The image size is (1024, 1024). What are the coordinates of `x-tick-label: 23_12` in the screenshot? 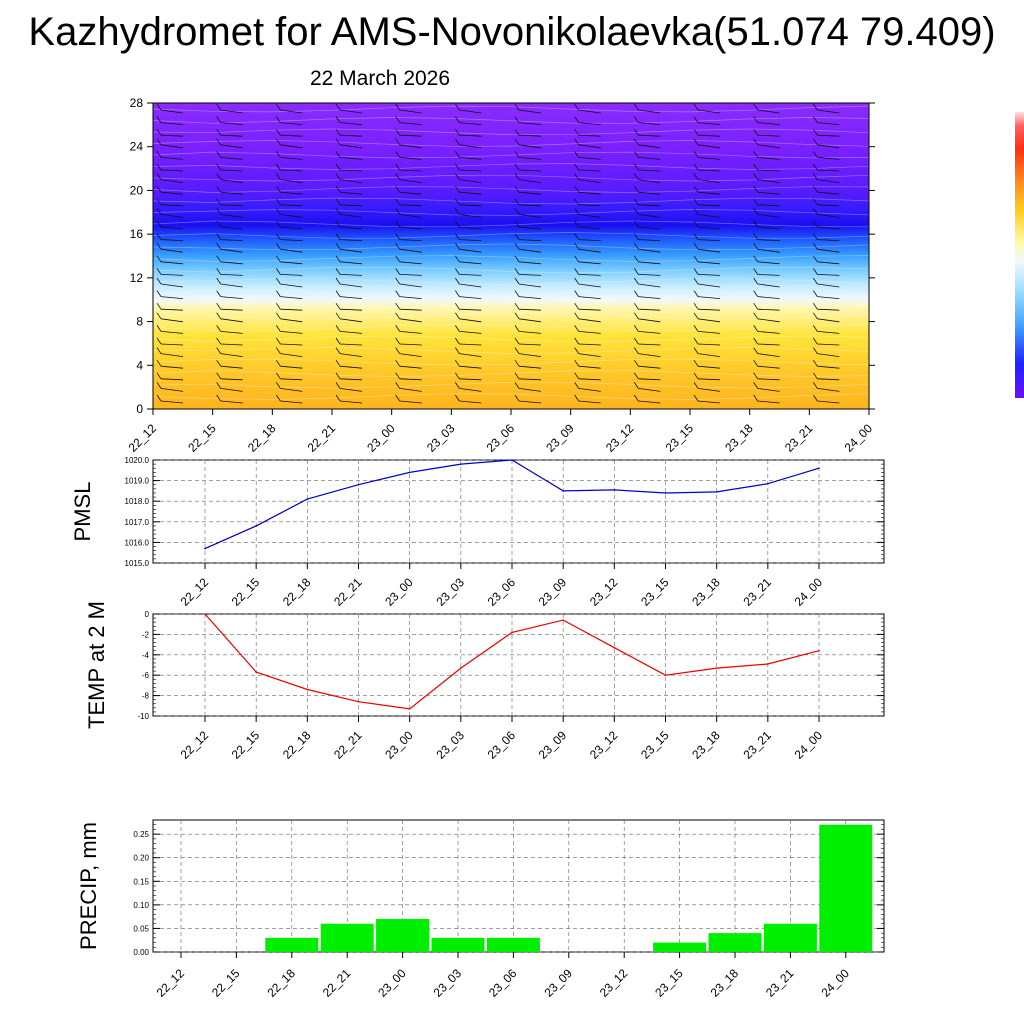 It's located at (604, 745).